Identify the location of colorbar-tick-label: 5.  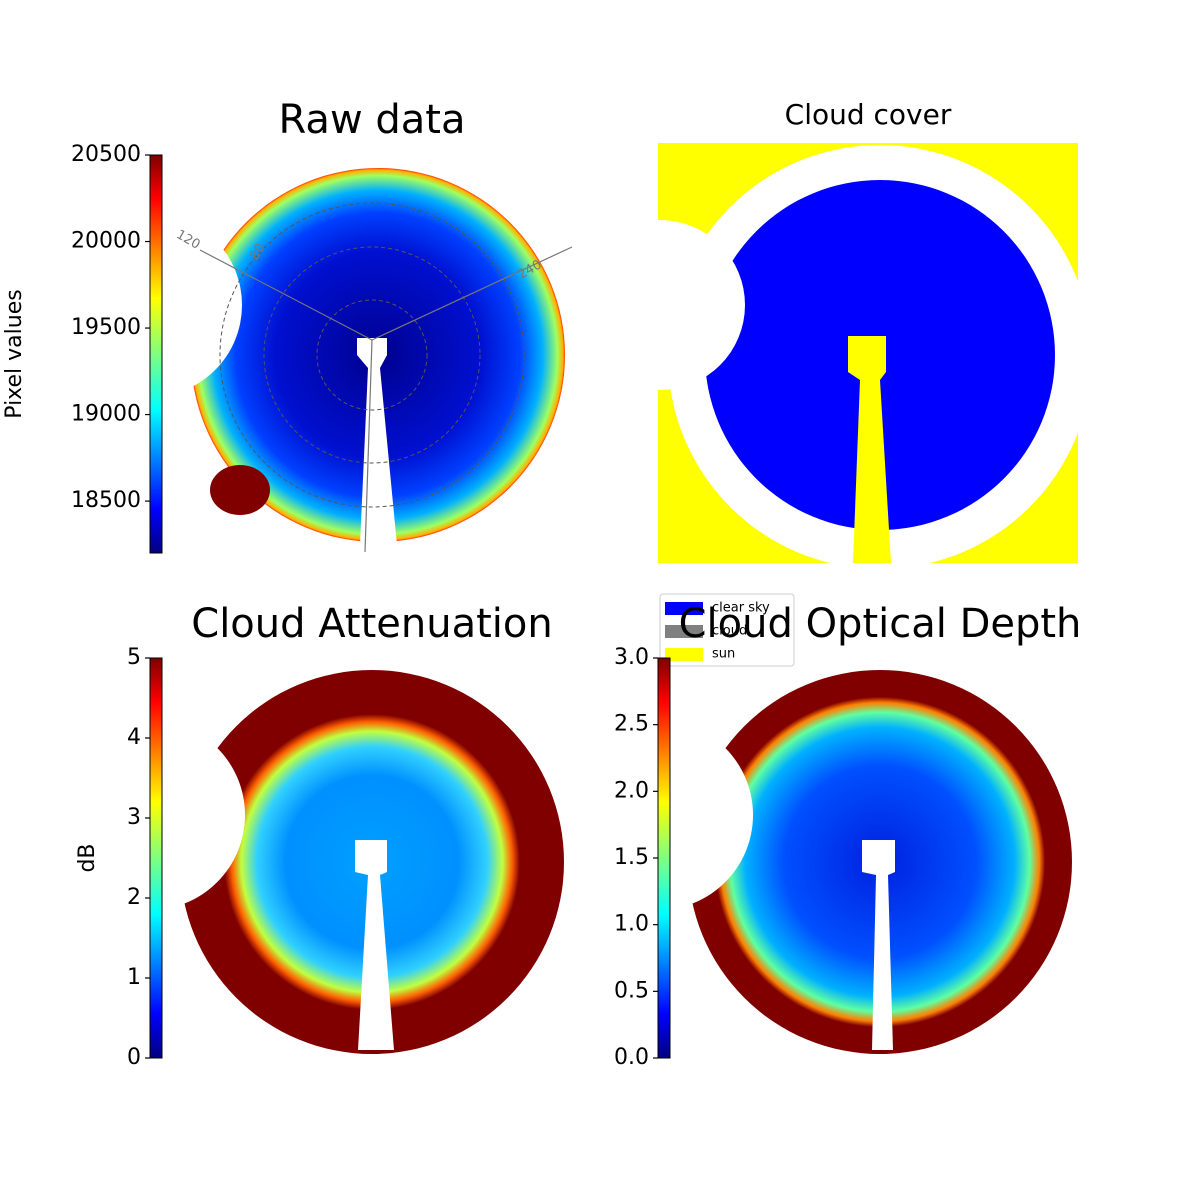
(134, 657).